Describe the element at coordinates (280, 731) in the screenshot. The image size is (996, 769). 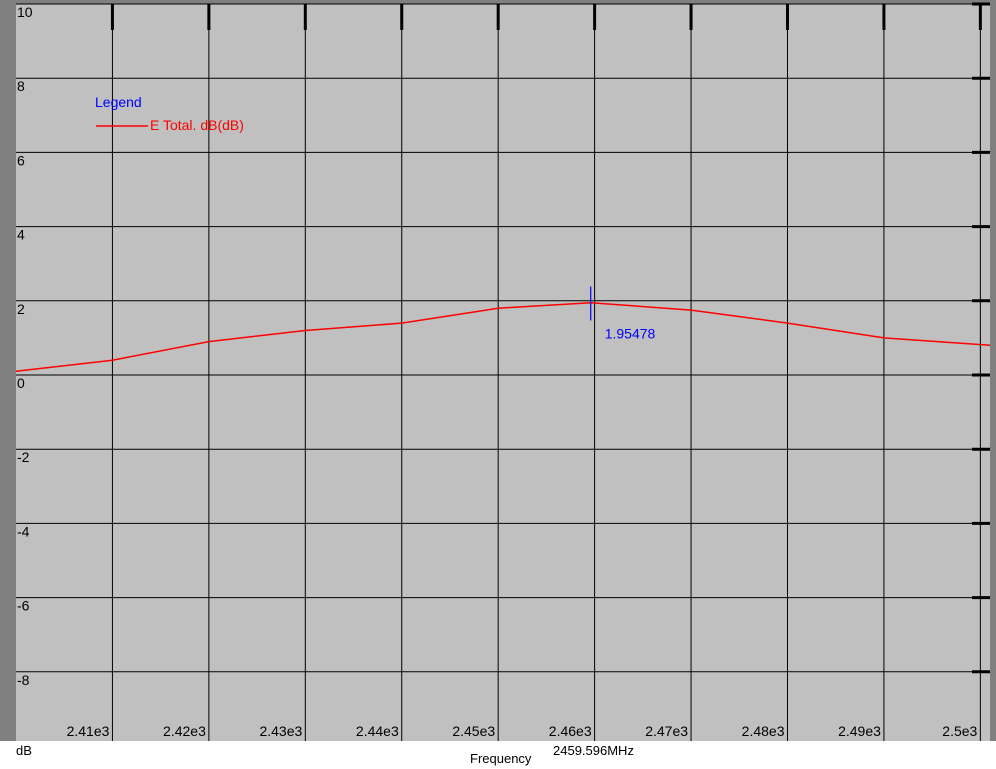
I see `x-tick-label: 2.43e3` at that location.